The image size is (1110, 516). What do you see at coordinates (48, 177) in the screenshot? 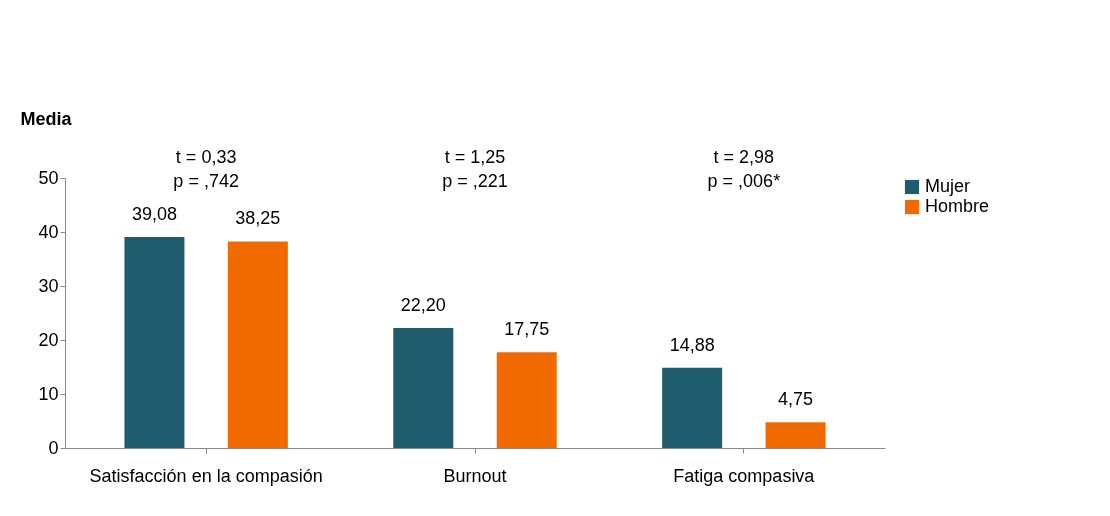
I see `y-tick-label: 50` at bounding box center [48, 177].